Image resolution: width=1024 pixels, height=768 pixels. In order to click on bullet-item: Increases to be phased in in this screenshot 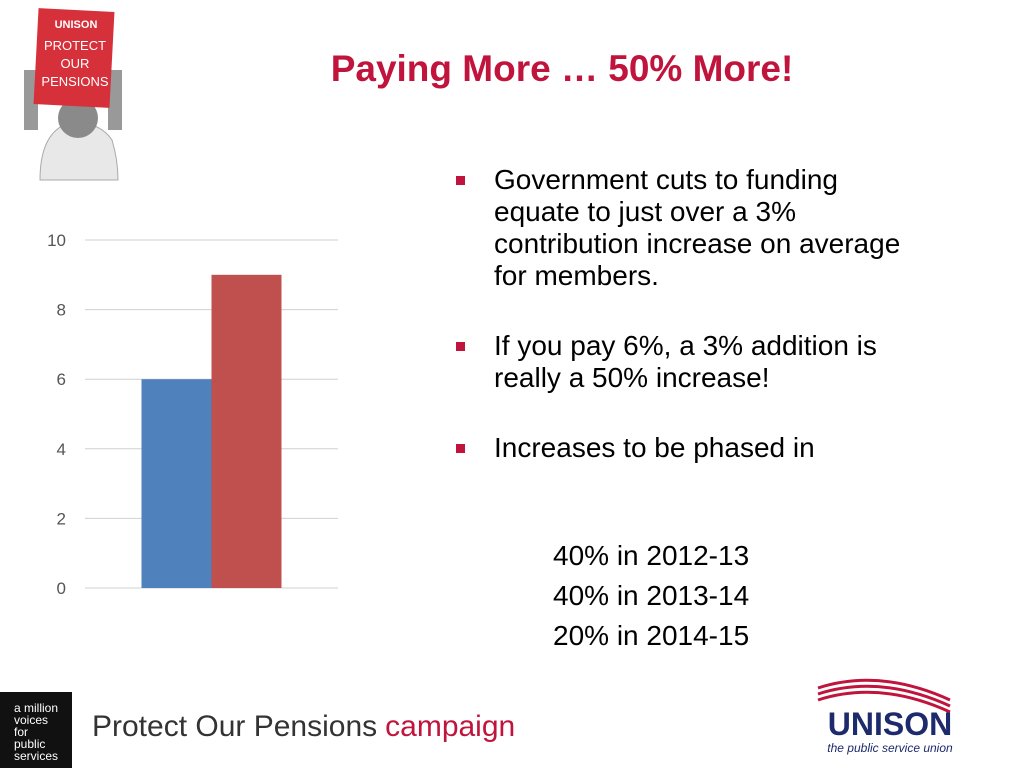, I will do `click(687, 448)`.